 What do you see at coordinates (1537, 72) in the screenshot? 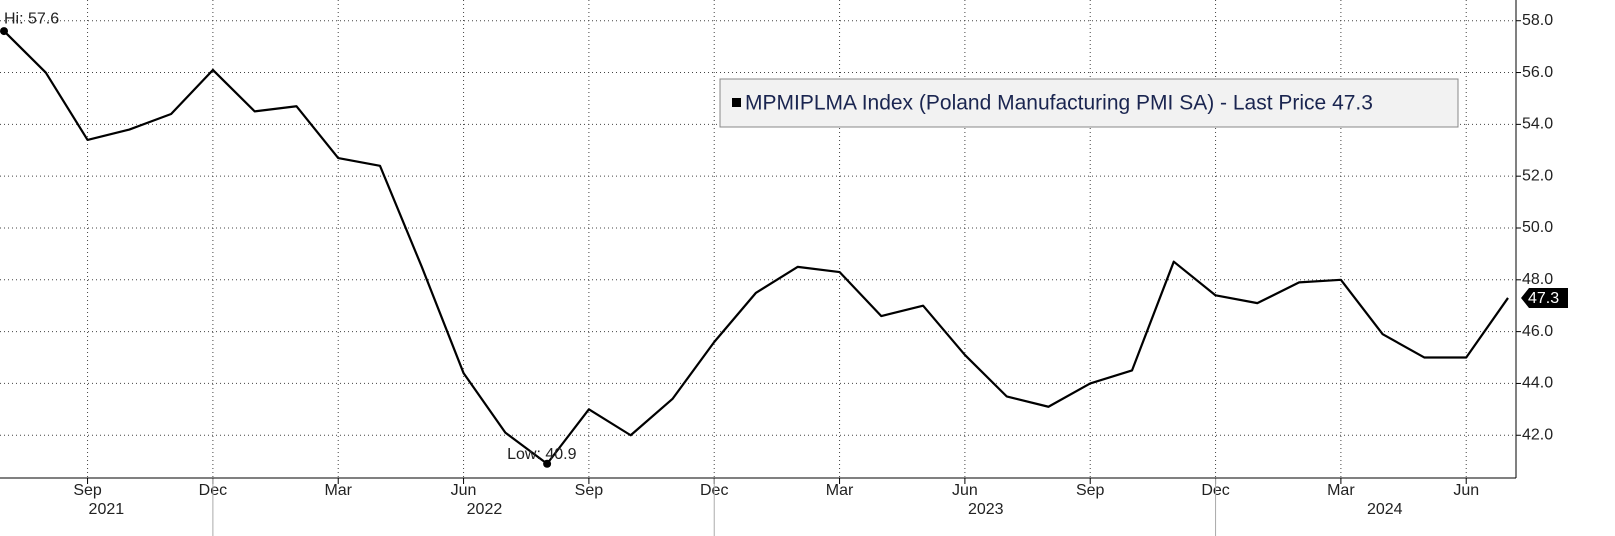
I see `y-tick-label: 56.0` at bounding box center [1537, 72].